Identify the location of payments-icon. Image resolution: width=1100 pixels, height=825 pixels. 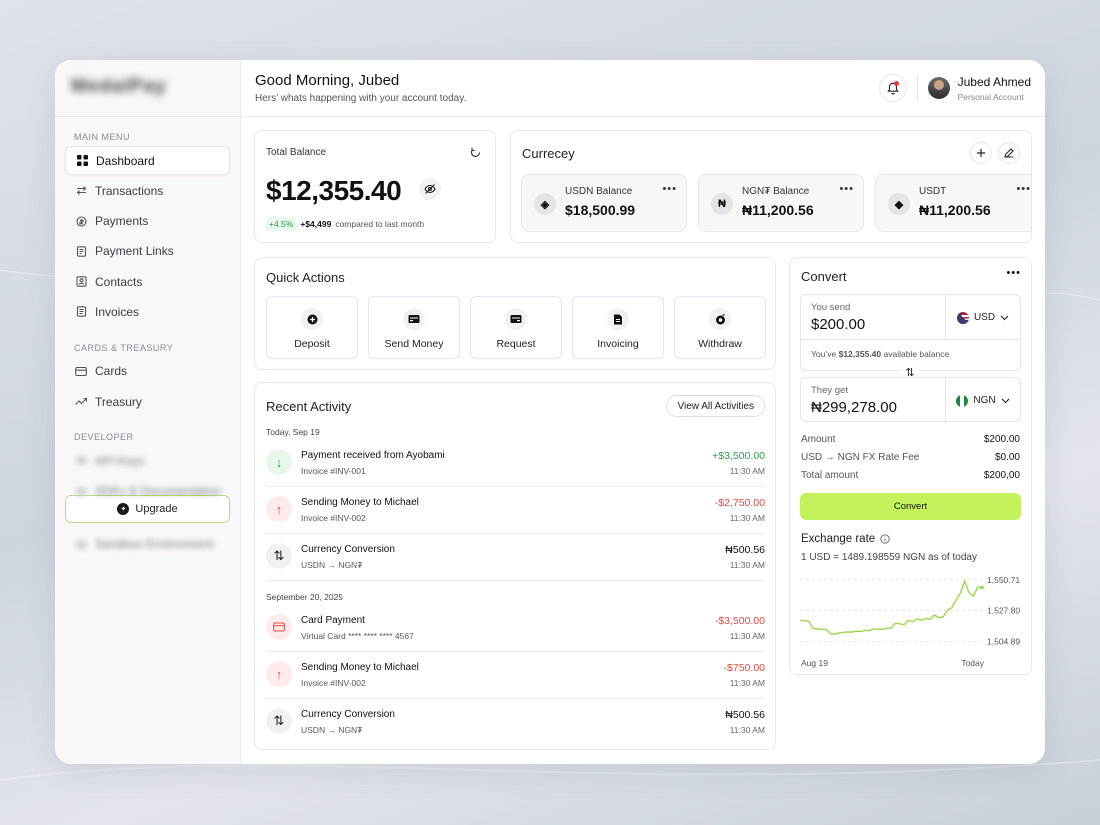
(81, 221).